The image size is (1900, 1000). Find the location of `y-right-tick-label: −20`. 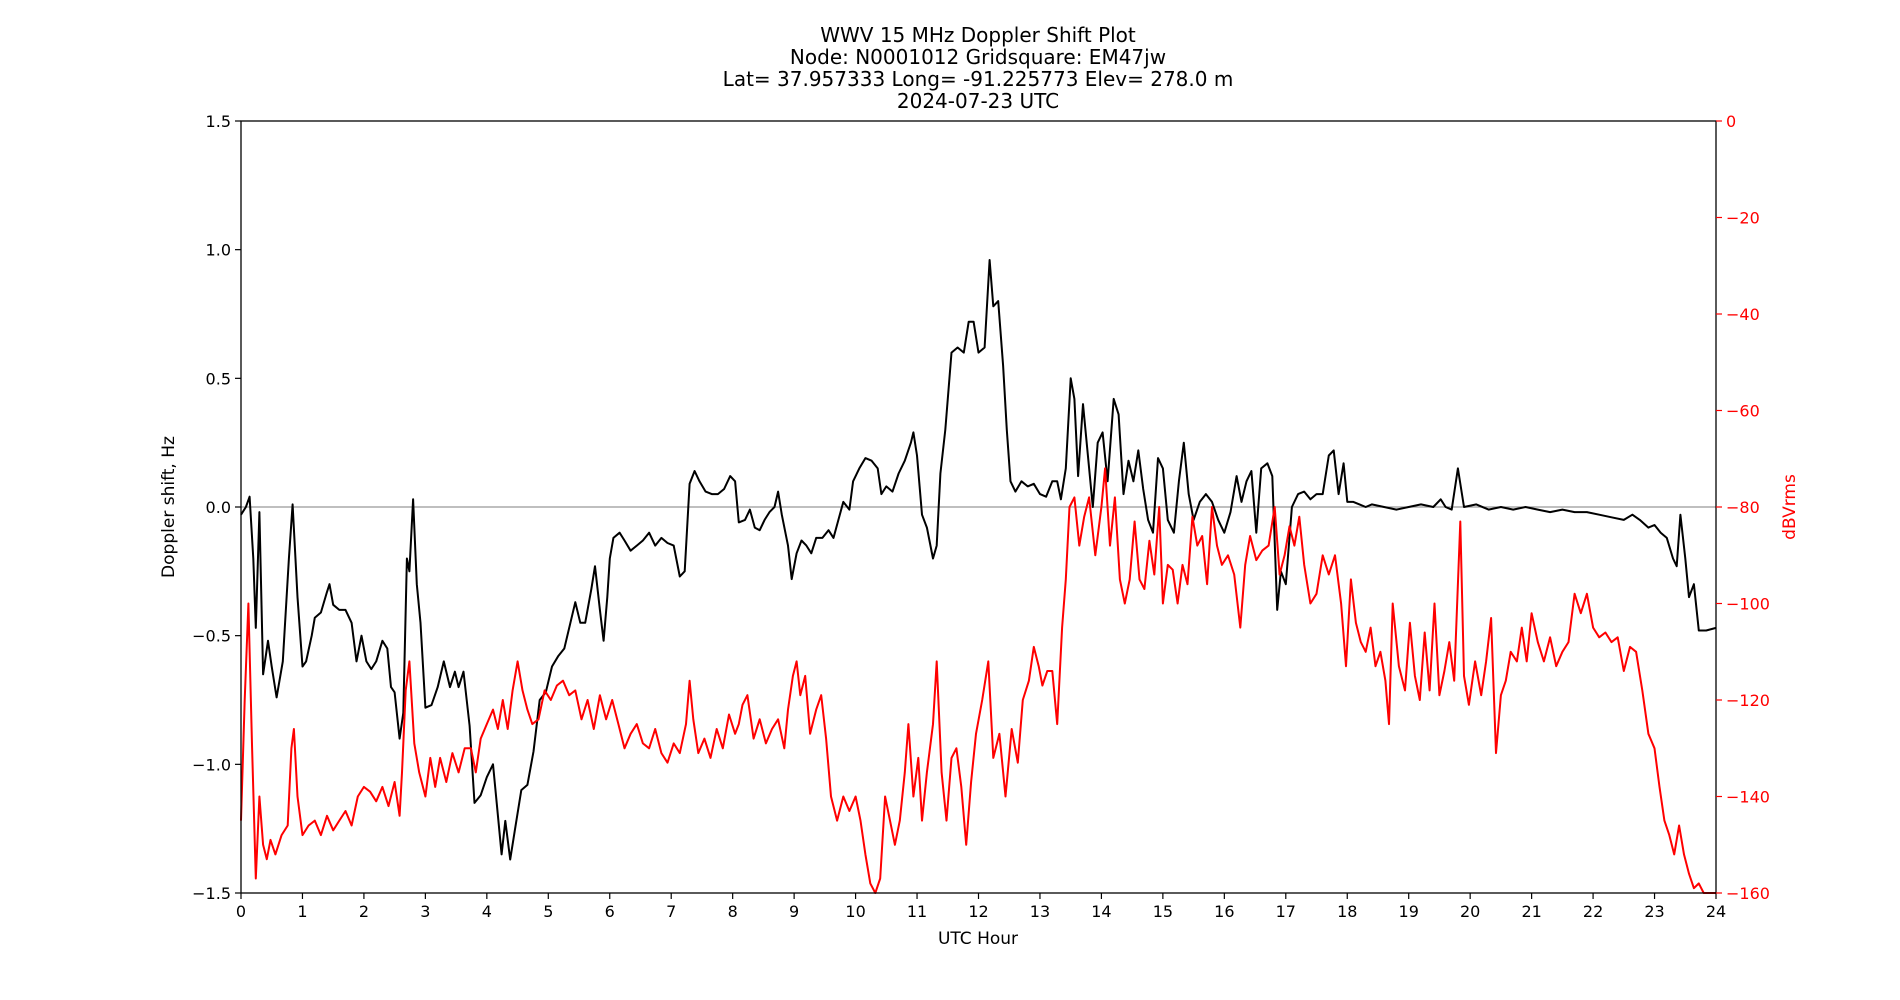

y-right-tick-label: −20 is located at coordinates (1743, 218).